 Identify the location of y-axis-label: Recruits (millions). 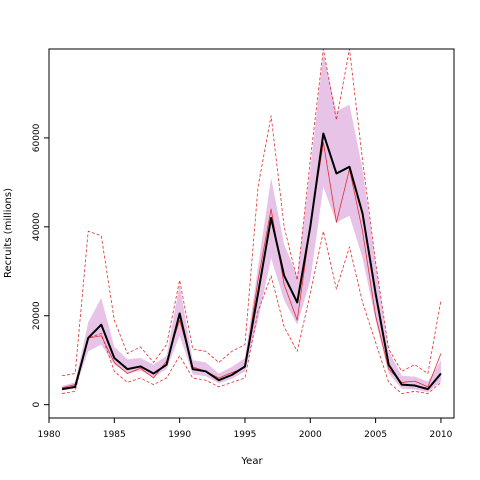
(8, 233).